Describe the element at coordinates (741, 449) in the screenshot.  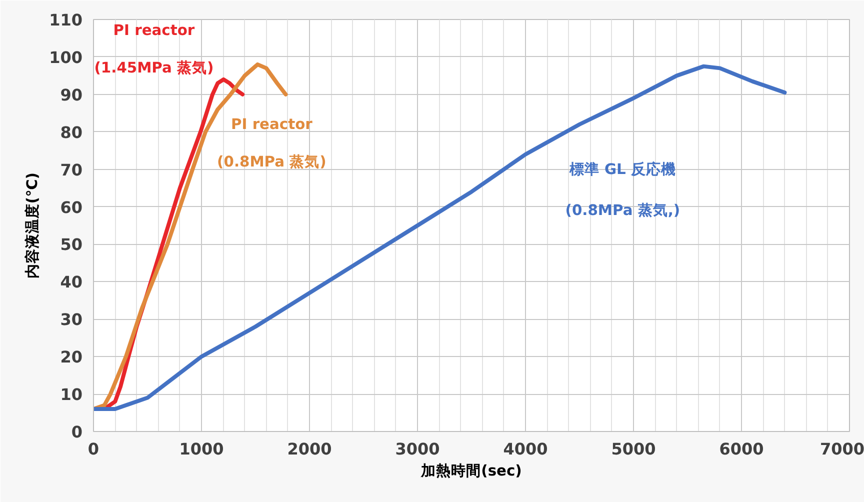
I see `x-tick-label: 6000` at that location.